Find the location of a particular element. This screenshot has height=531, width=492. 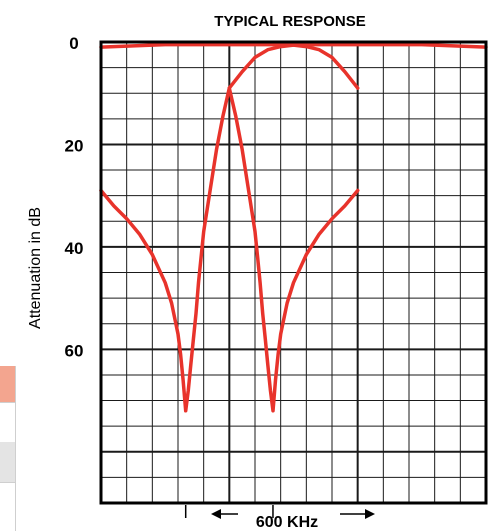

y-tick-label: 60 is located at coordinates (74, 350).